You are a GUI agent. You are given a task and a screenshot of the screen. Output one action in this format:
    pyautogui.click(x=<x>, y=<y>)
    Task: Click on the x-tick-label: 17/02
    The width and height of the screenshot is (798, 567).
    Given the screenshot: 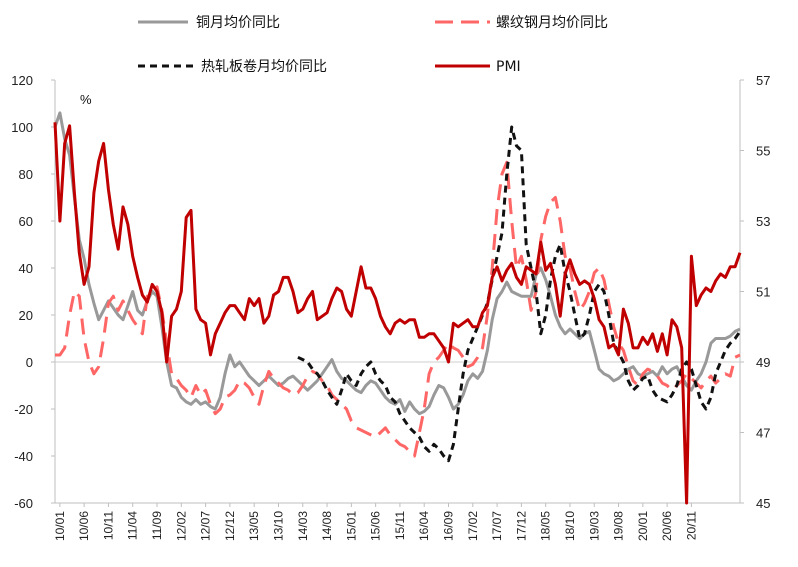 What is the action you would take?
    pyautogui.click(x=473, y=526)
    